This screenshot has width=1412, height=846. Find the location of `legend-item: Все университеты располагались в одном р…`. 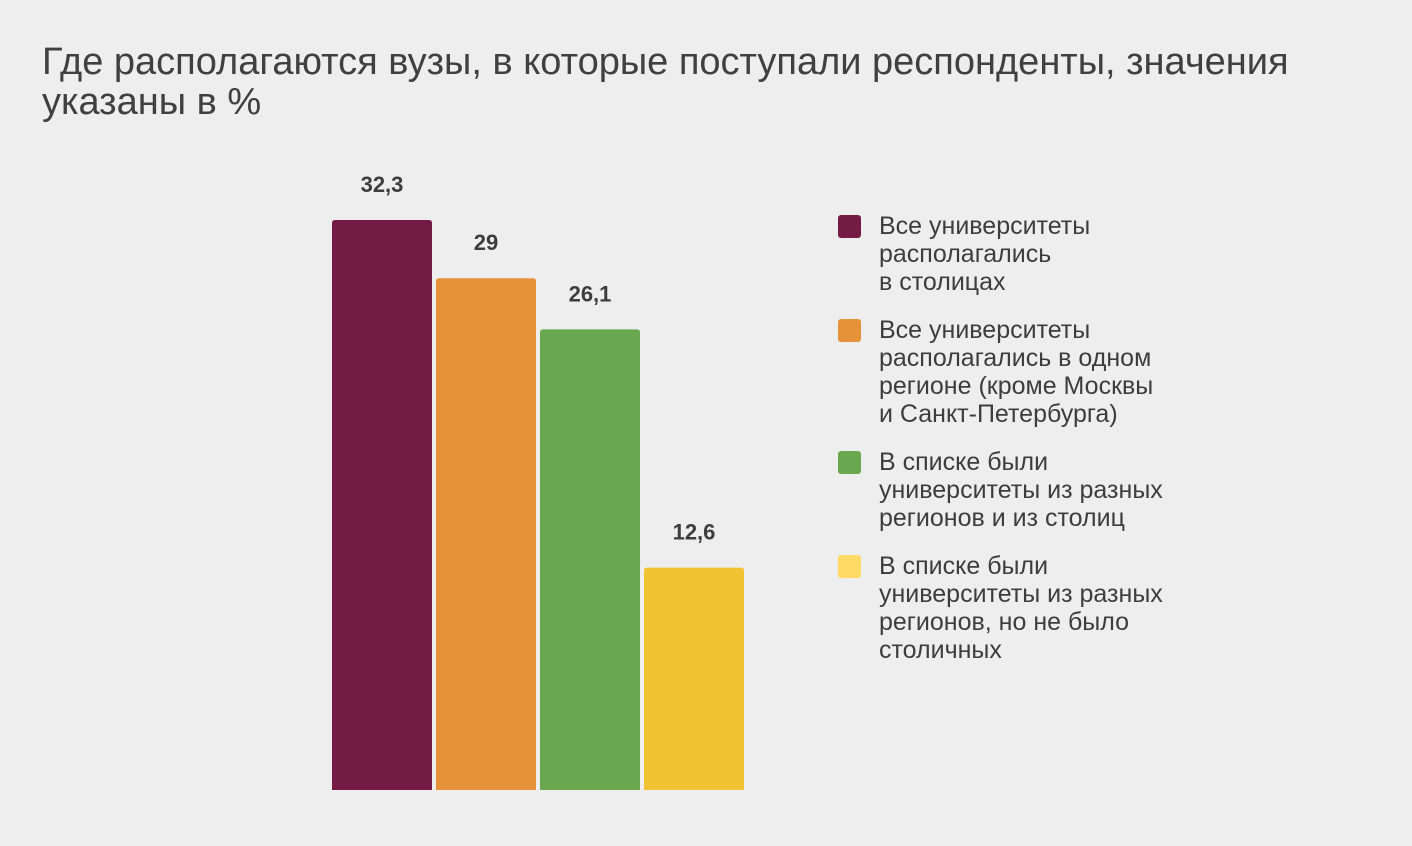

legend-item: Все университеты располагались в одном р… is located at coordinates (1038, 372).